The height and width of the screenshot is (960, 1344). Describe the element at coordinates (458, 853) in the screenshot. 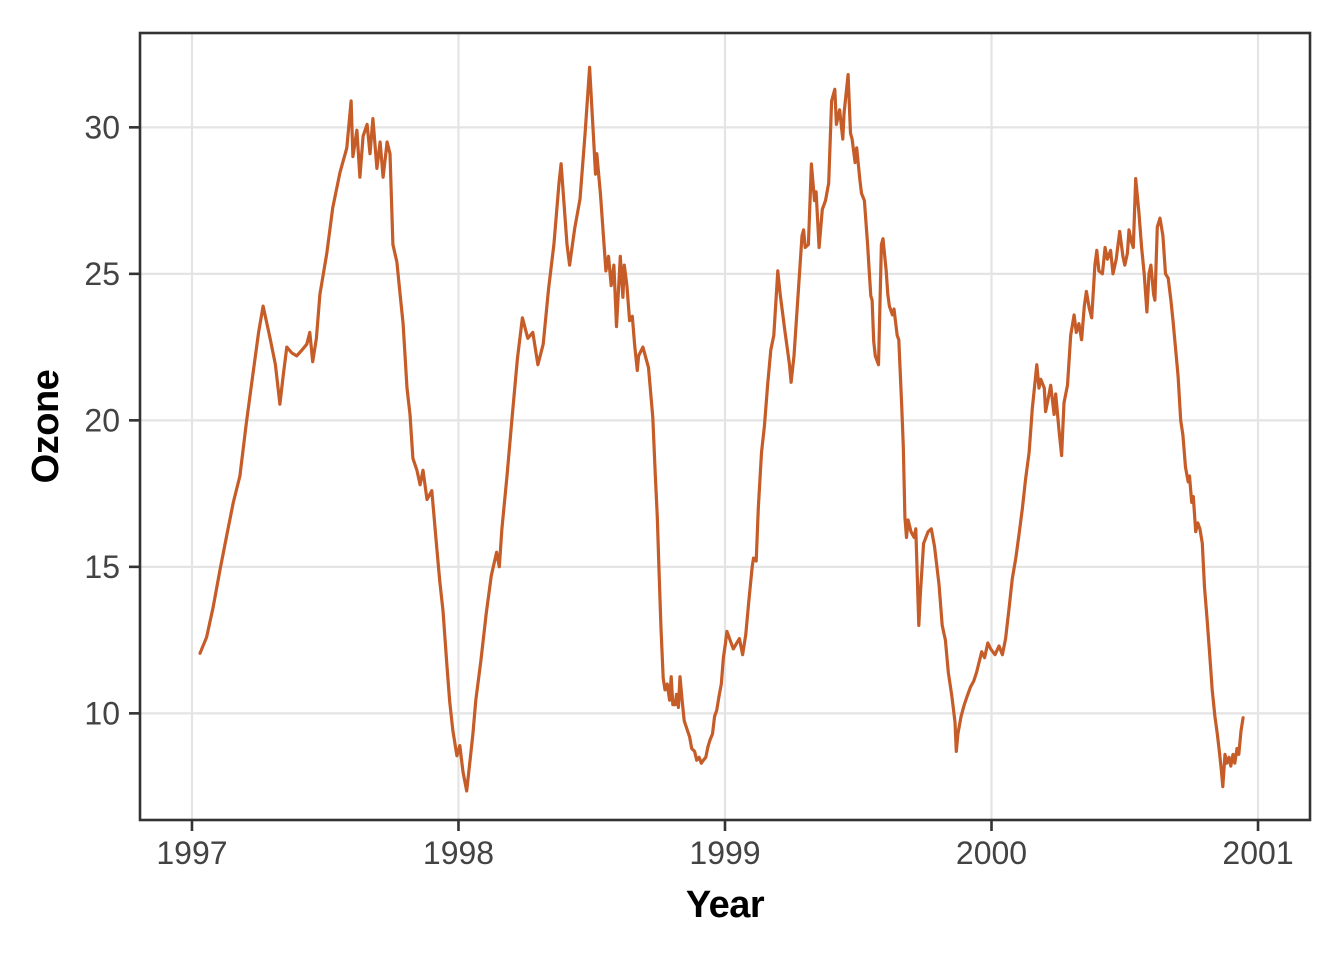

I see `x-tick-label: 1998` at that location.